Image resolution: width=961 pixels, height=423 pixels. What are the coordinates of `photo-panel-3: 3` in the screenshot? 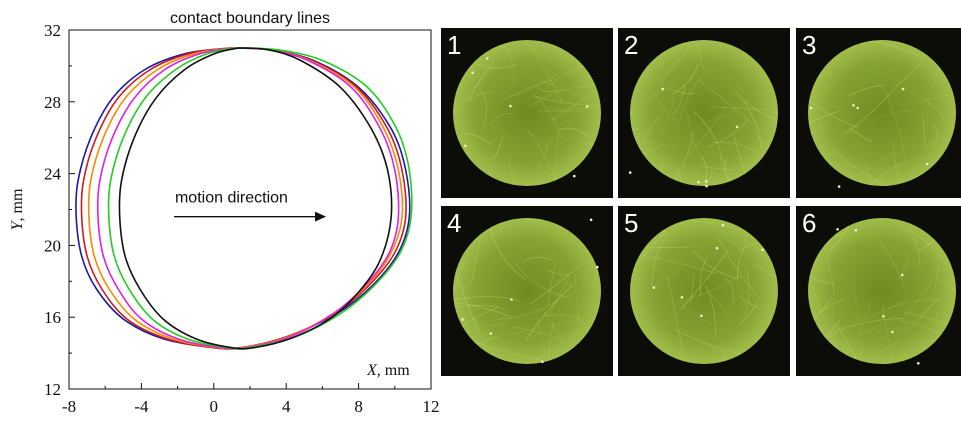 It's located at (878, 113).